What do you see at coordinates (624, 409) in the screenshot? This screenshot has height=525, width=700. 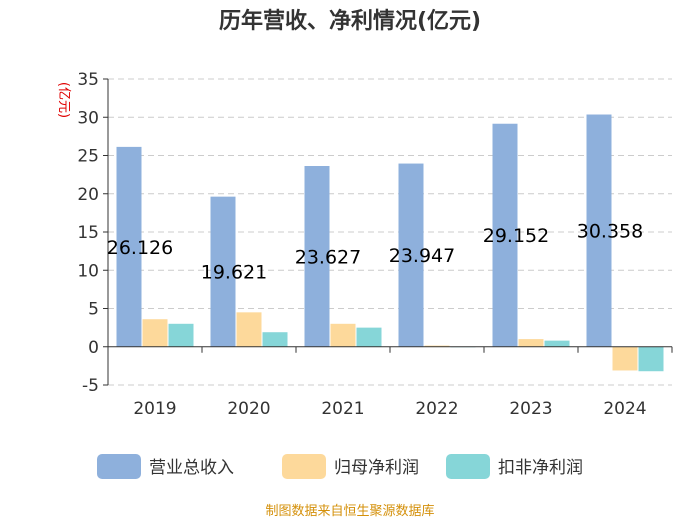 I see `x-tick-label: 2024` at bounding box center [624, 409].